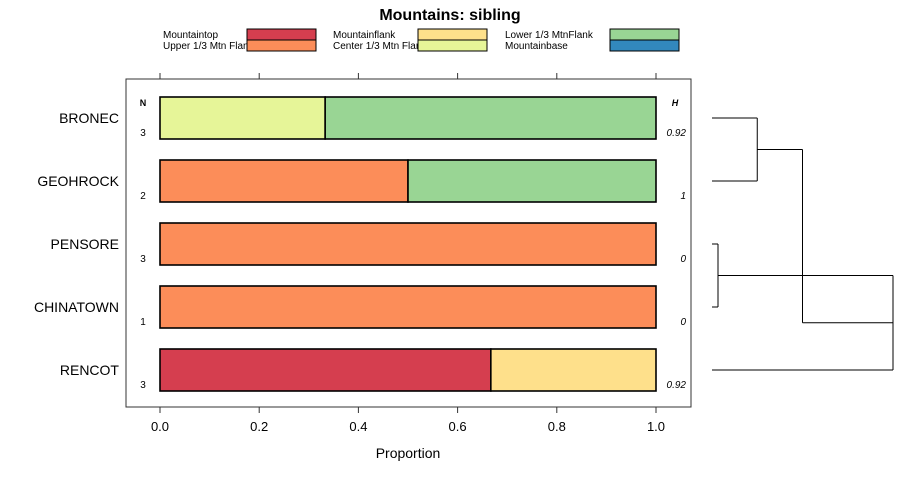  What do you see at coordinates (78, 181) in the screenshot?
I see `row-label-geohrock: GEOHROCK` at bounding box center [78, 181].